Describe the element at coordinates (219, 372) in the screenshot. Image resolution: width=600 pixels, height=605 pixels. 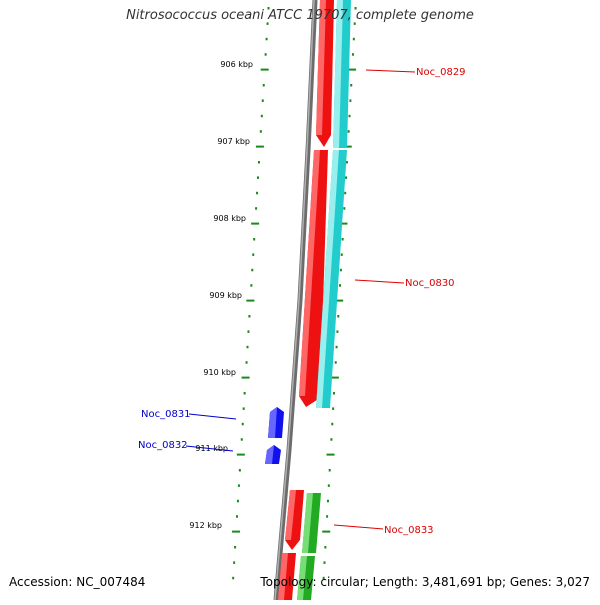
I see `scale-label-910: 910 kbp` at that location.